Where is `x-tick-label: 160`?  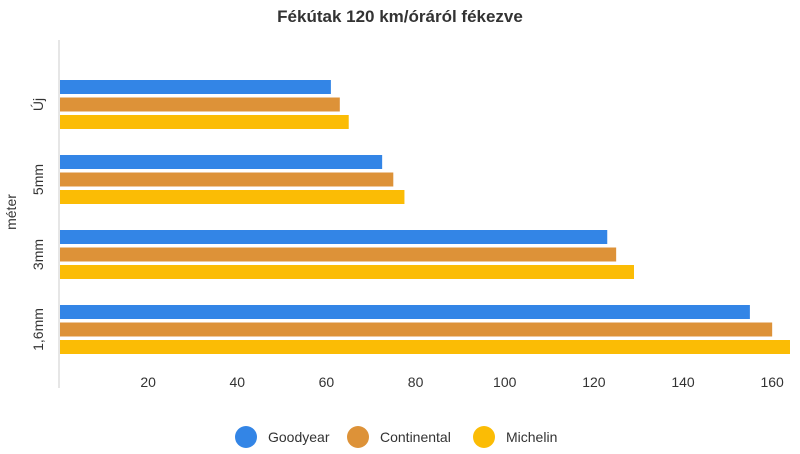
x-tick-label: 160 is located at coordinates (772, 382).